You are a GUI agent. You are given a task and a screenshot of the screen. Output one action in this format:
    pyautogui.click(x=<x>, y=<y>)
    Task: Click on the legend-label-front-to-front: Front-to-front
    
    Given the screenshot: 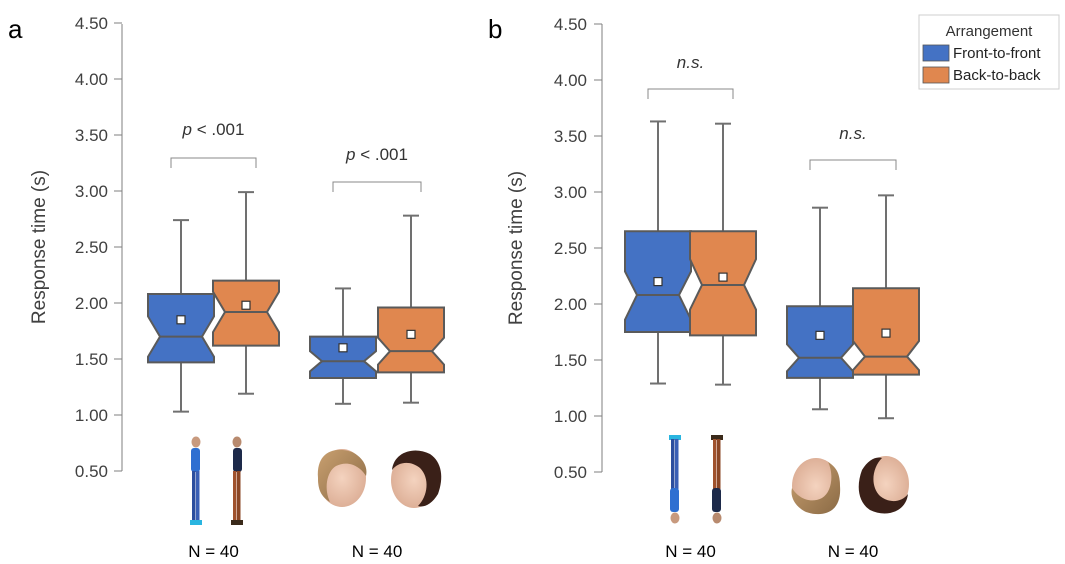 What is the action you would take?
    pyautogui.click(x=997, y=53)
    